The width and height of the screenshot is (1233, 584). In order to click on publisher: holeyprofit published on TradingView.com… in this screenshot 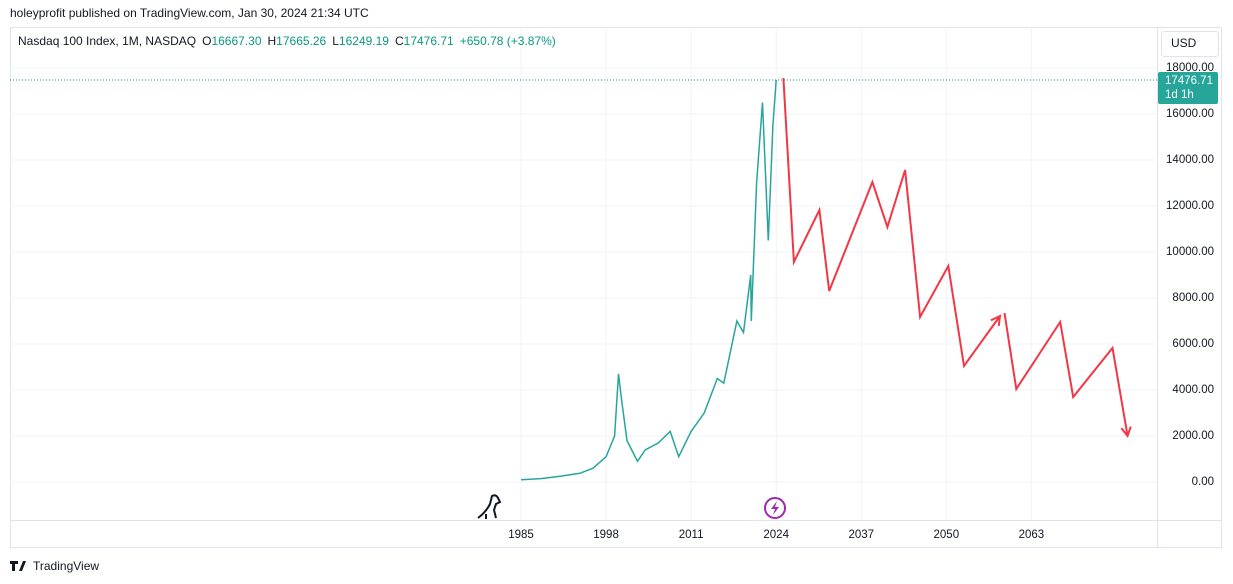, I will do `click(189, 13)`.